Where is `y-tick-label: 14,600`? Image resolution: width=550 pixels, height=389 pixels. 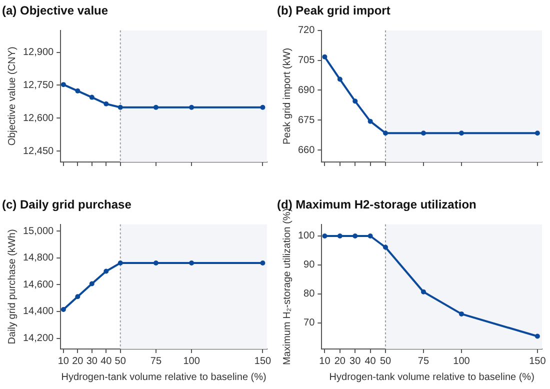
y-tick-label: 14,600 is located at coordinates (38, 284).